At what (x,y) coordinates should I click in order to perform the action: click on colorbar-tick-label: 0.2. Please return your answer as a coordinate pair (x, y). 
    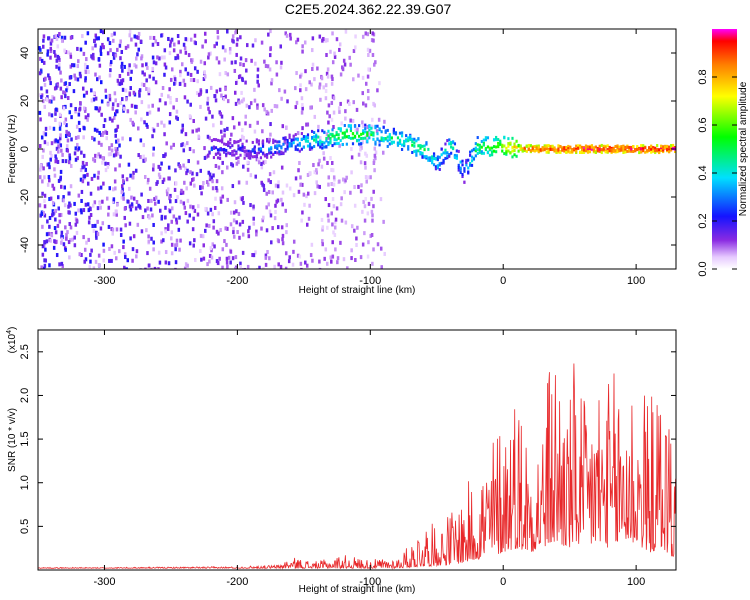
    Looking at the image, I should click on (703, 220).